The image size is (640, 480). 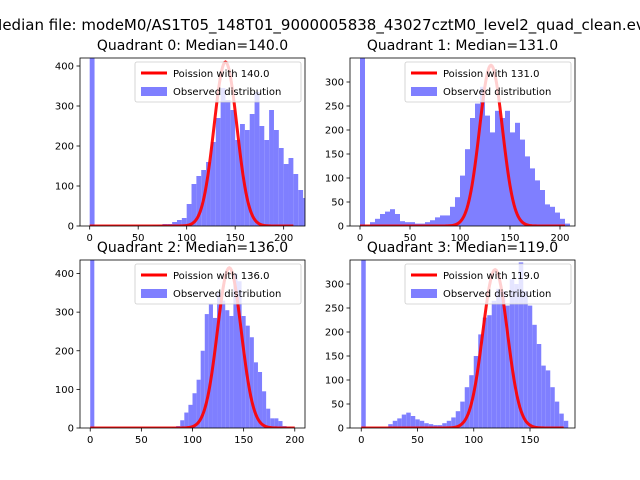 What do you see at coordinates (417, 440) in the screenshot?
I see `x-tick-label: 50` at bounding box center [417, 440].